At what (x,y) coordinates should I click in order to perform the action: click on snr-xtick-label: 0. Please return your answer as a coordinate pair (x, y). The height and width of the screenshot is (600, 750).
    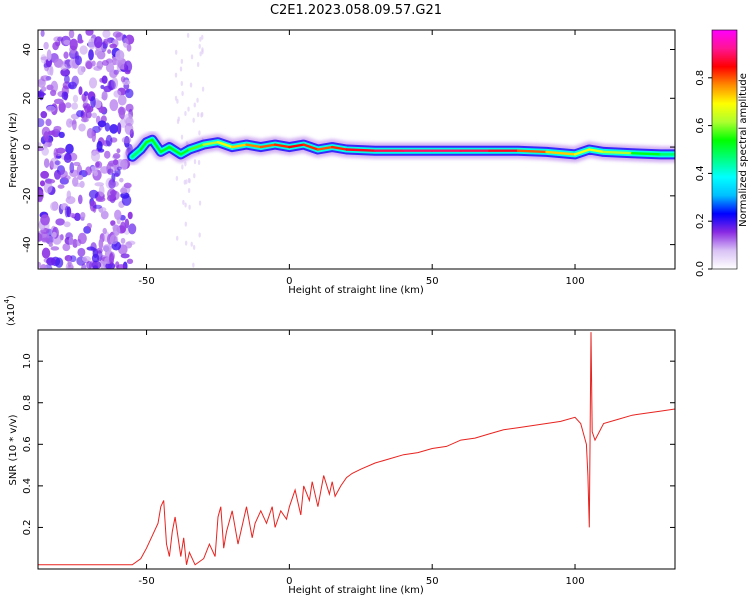
    Looking at the image, I should click on (289, 581).